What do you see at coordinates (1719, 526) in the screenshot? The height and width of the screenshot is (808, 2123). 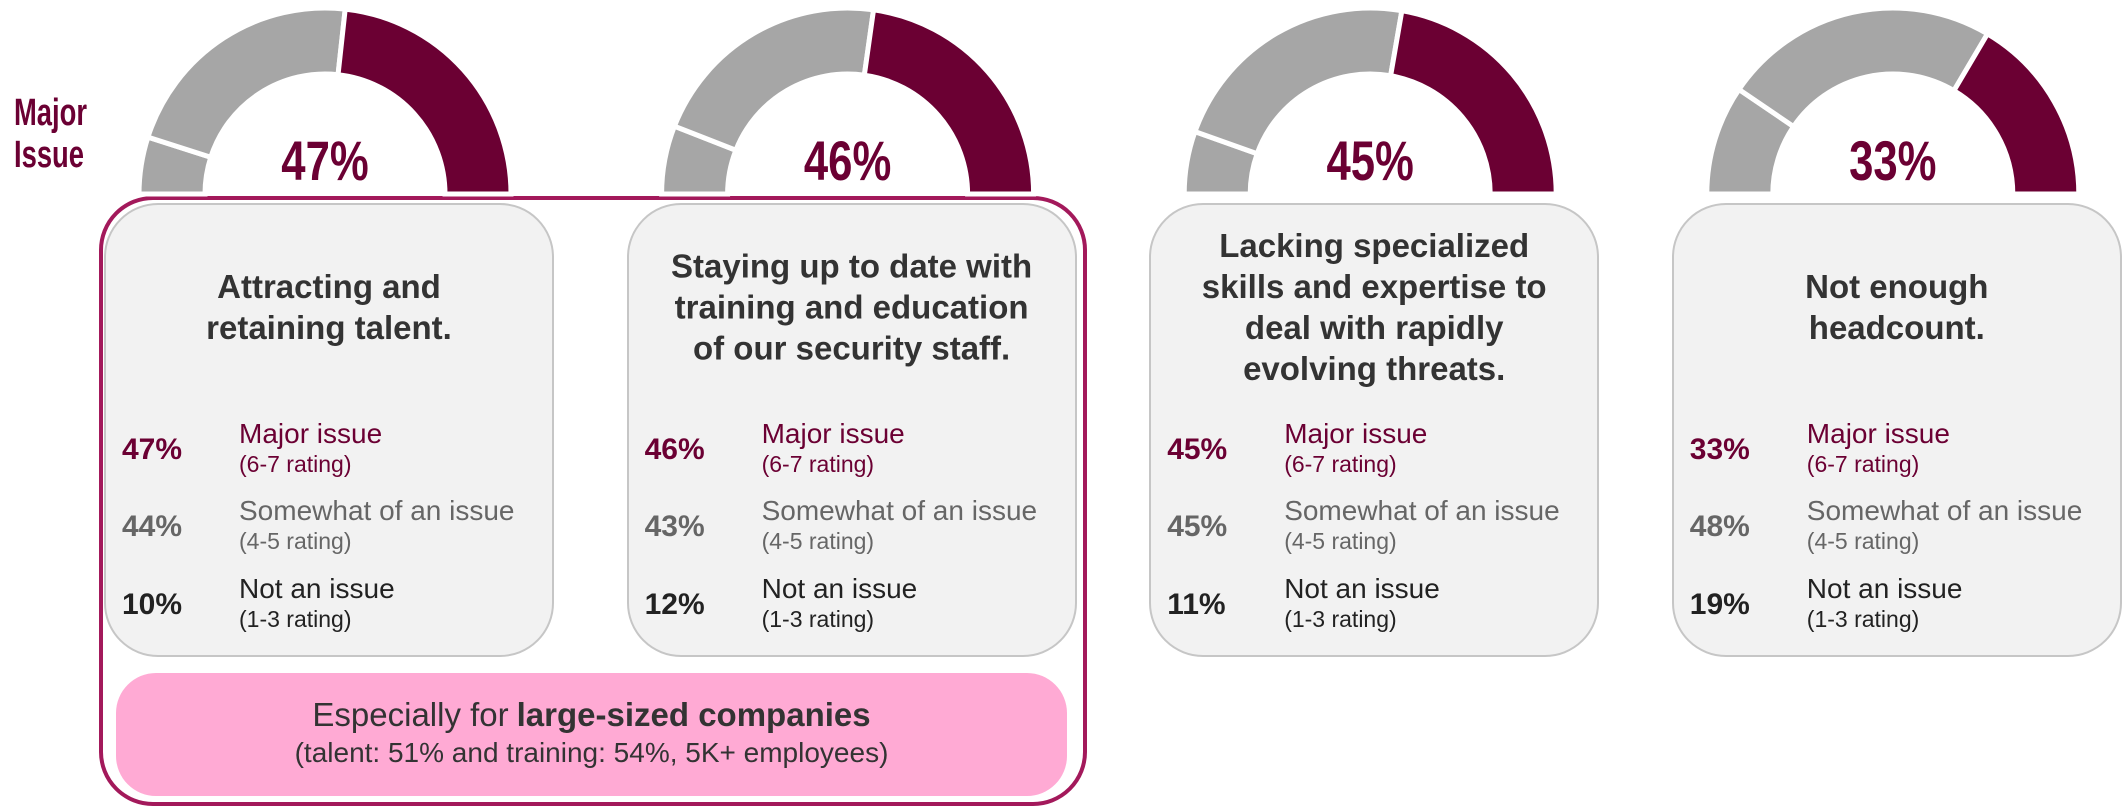 I see `legend-value: 48%` at bounding box center [1719, 526].